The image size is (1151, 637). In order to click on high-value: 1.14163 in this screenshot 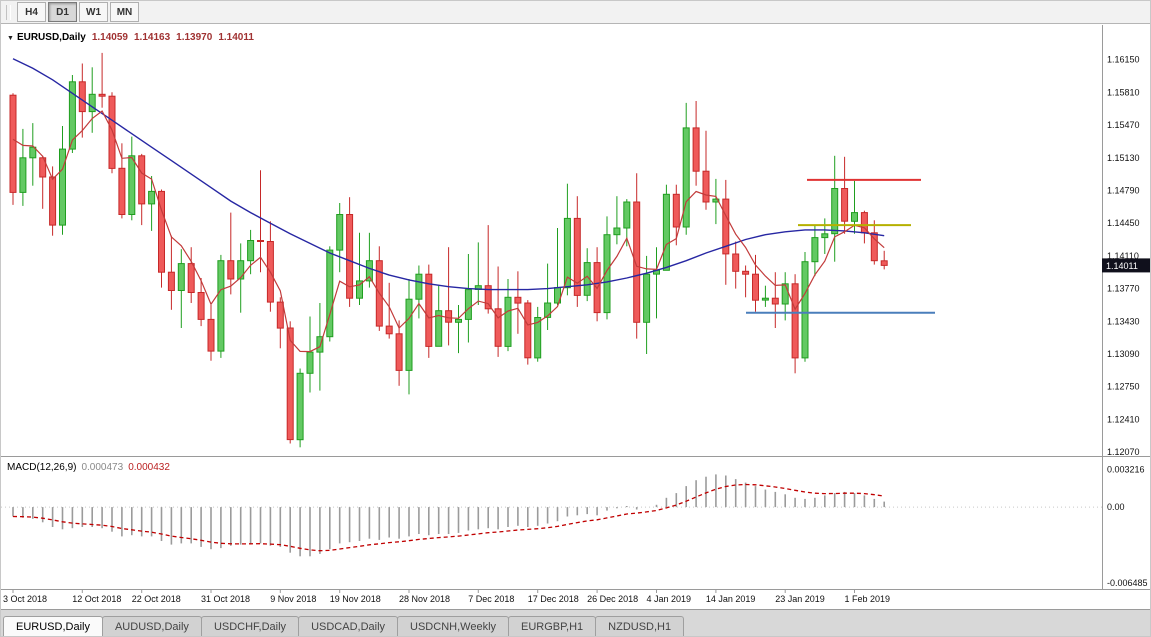, I will do `click(152, 37)`.